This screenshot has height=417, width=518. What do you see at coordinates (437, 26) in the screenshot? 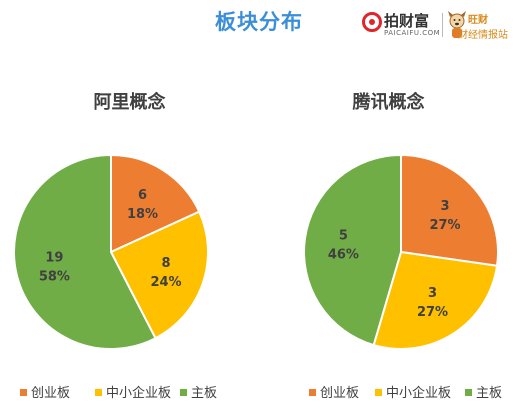
I see `brand-logo: 拍财富 PAICAIFU.COM 旺财 财经情报站` at bounding box center [437, 26].